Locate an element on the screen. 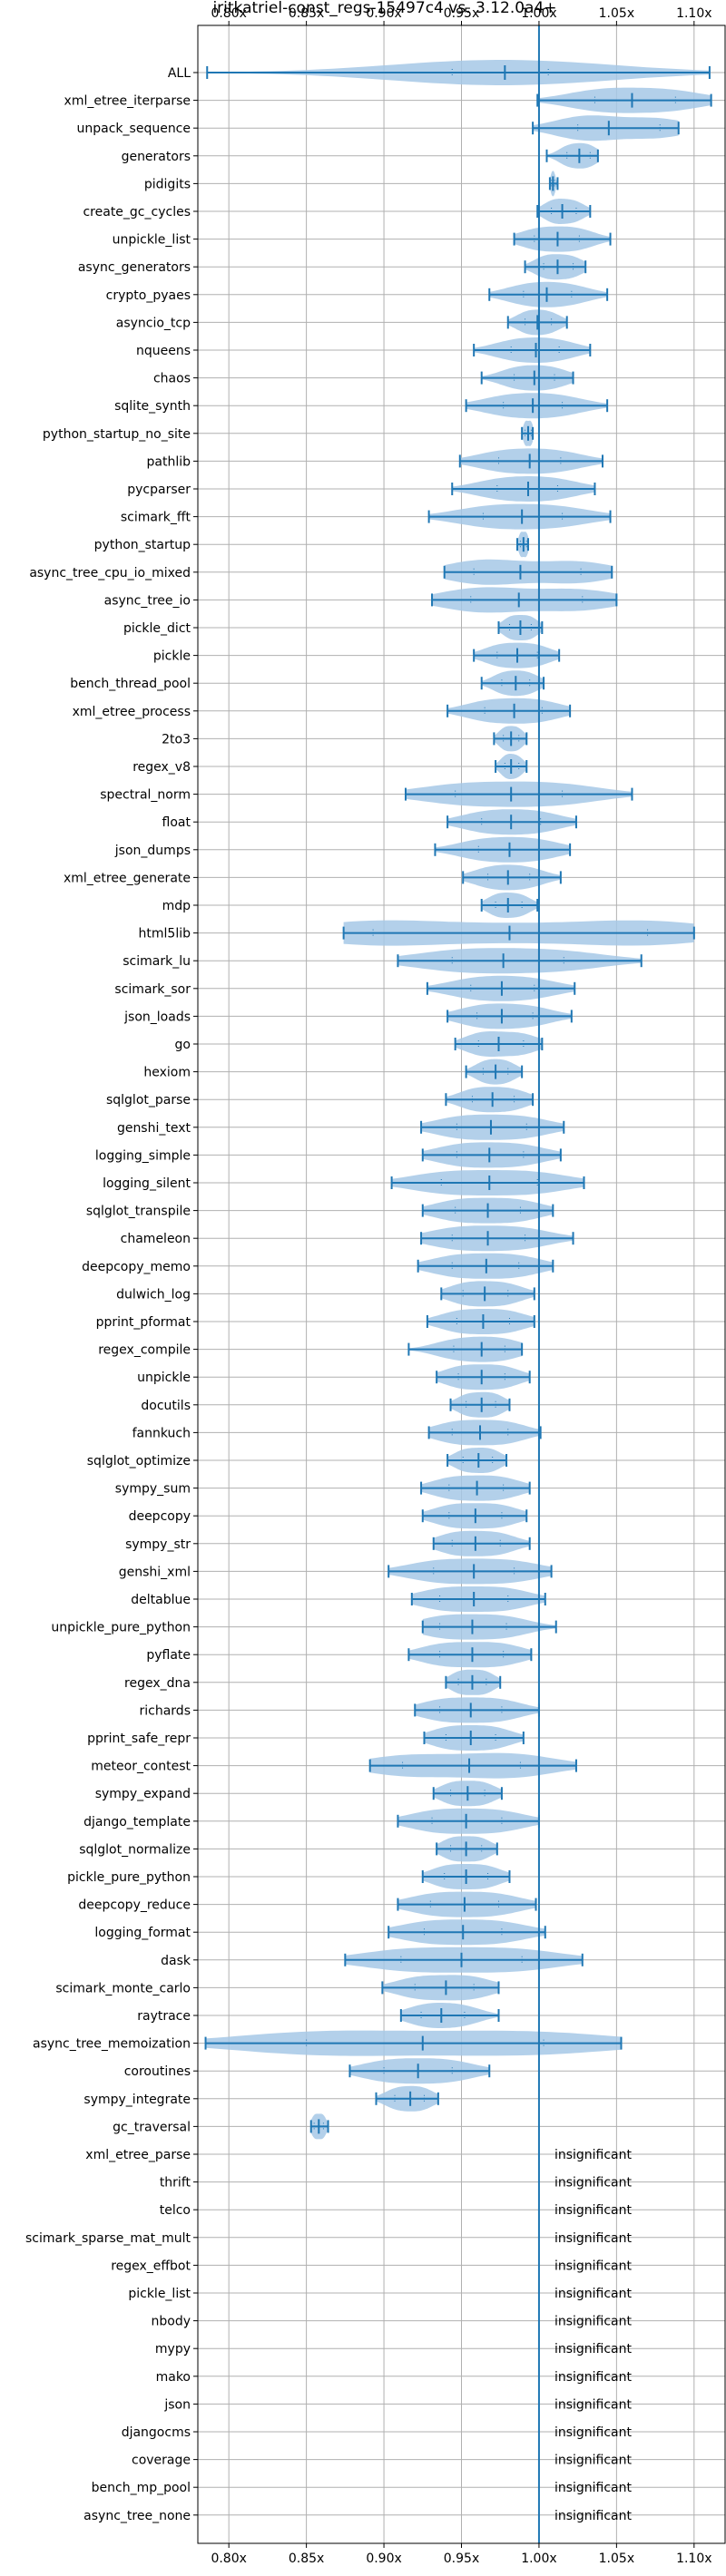 This screenshot has width=726, height=2576. x-tick-label-bottom: 0.90x is located at coordinates (383, 2559).